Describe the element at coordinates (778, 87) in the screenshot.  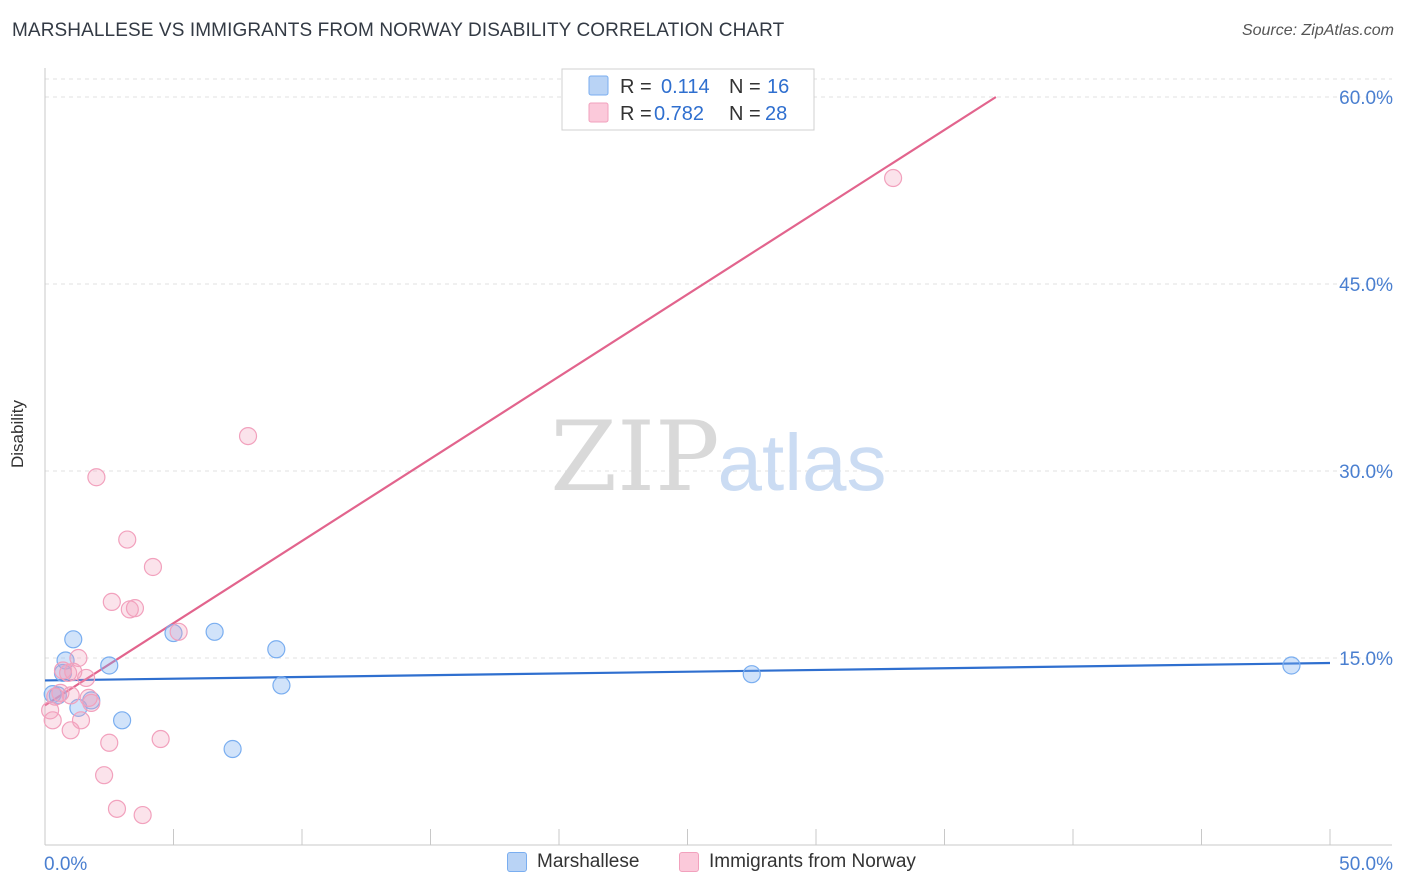
I see `legend-n-value-1: 16` at that location.